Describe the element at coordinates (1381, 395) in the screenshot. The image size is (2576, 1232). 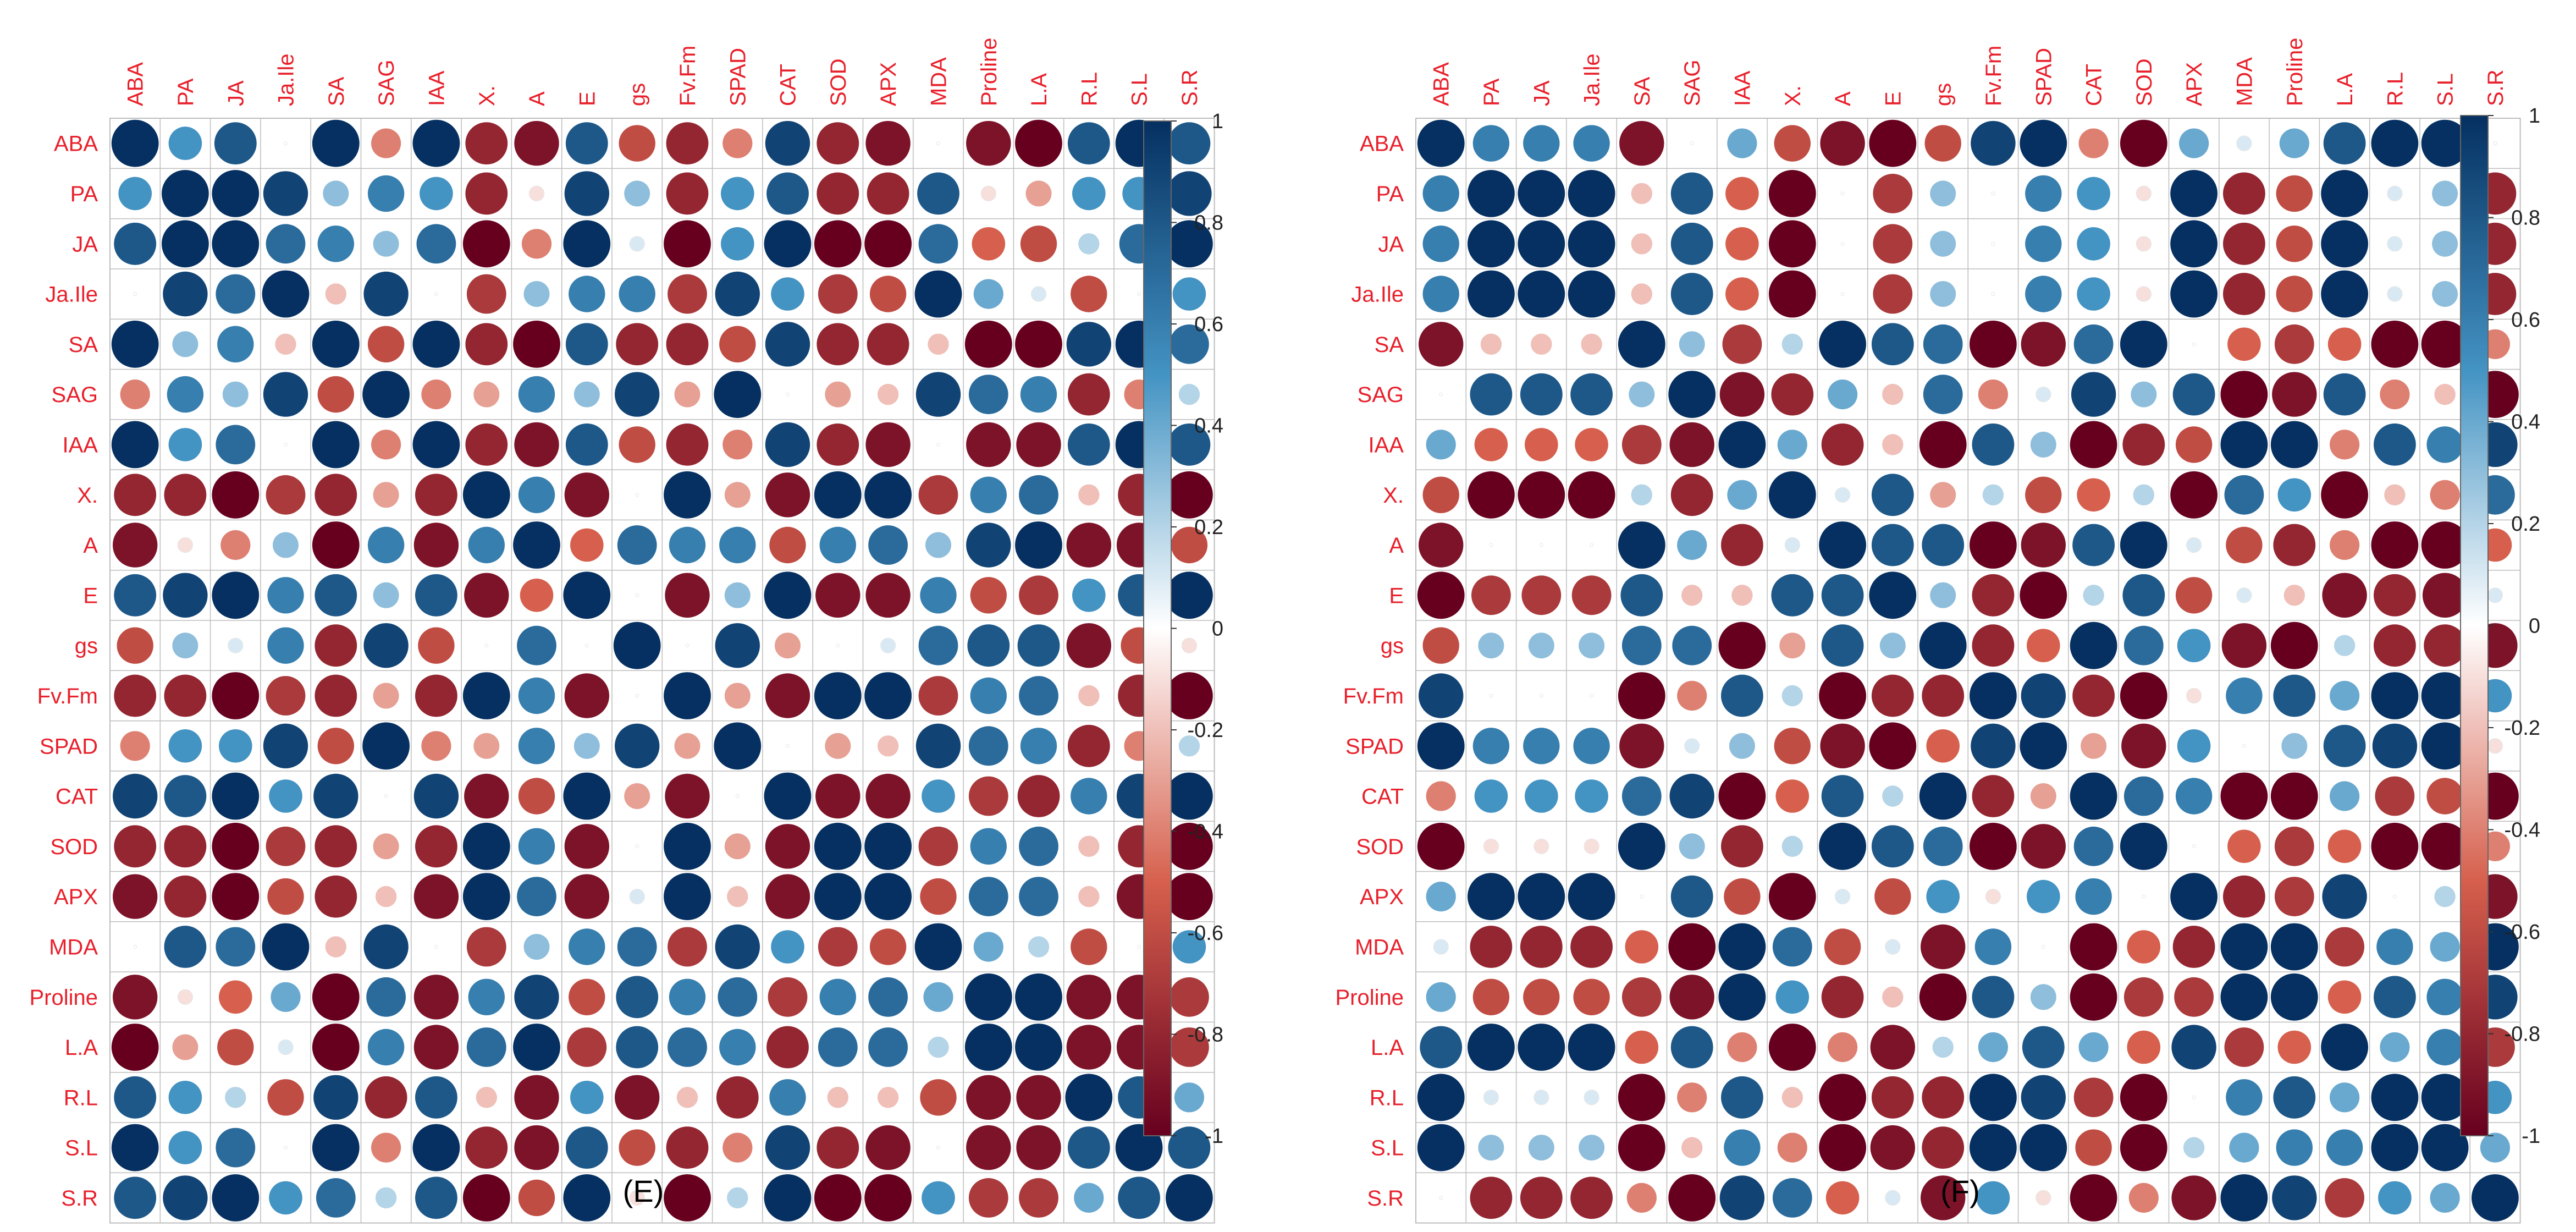
I see `row-label-sag: SAG` at that location.